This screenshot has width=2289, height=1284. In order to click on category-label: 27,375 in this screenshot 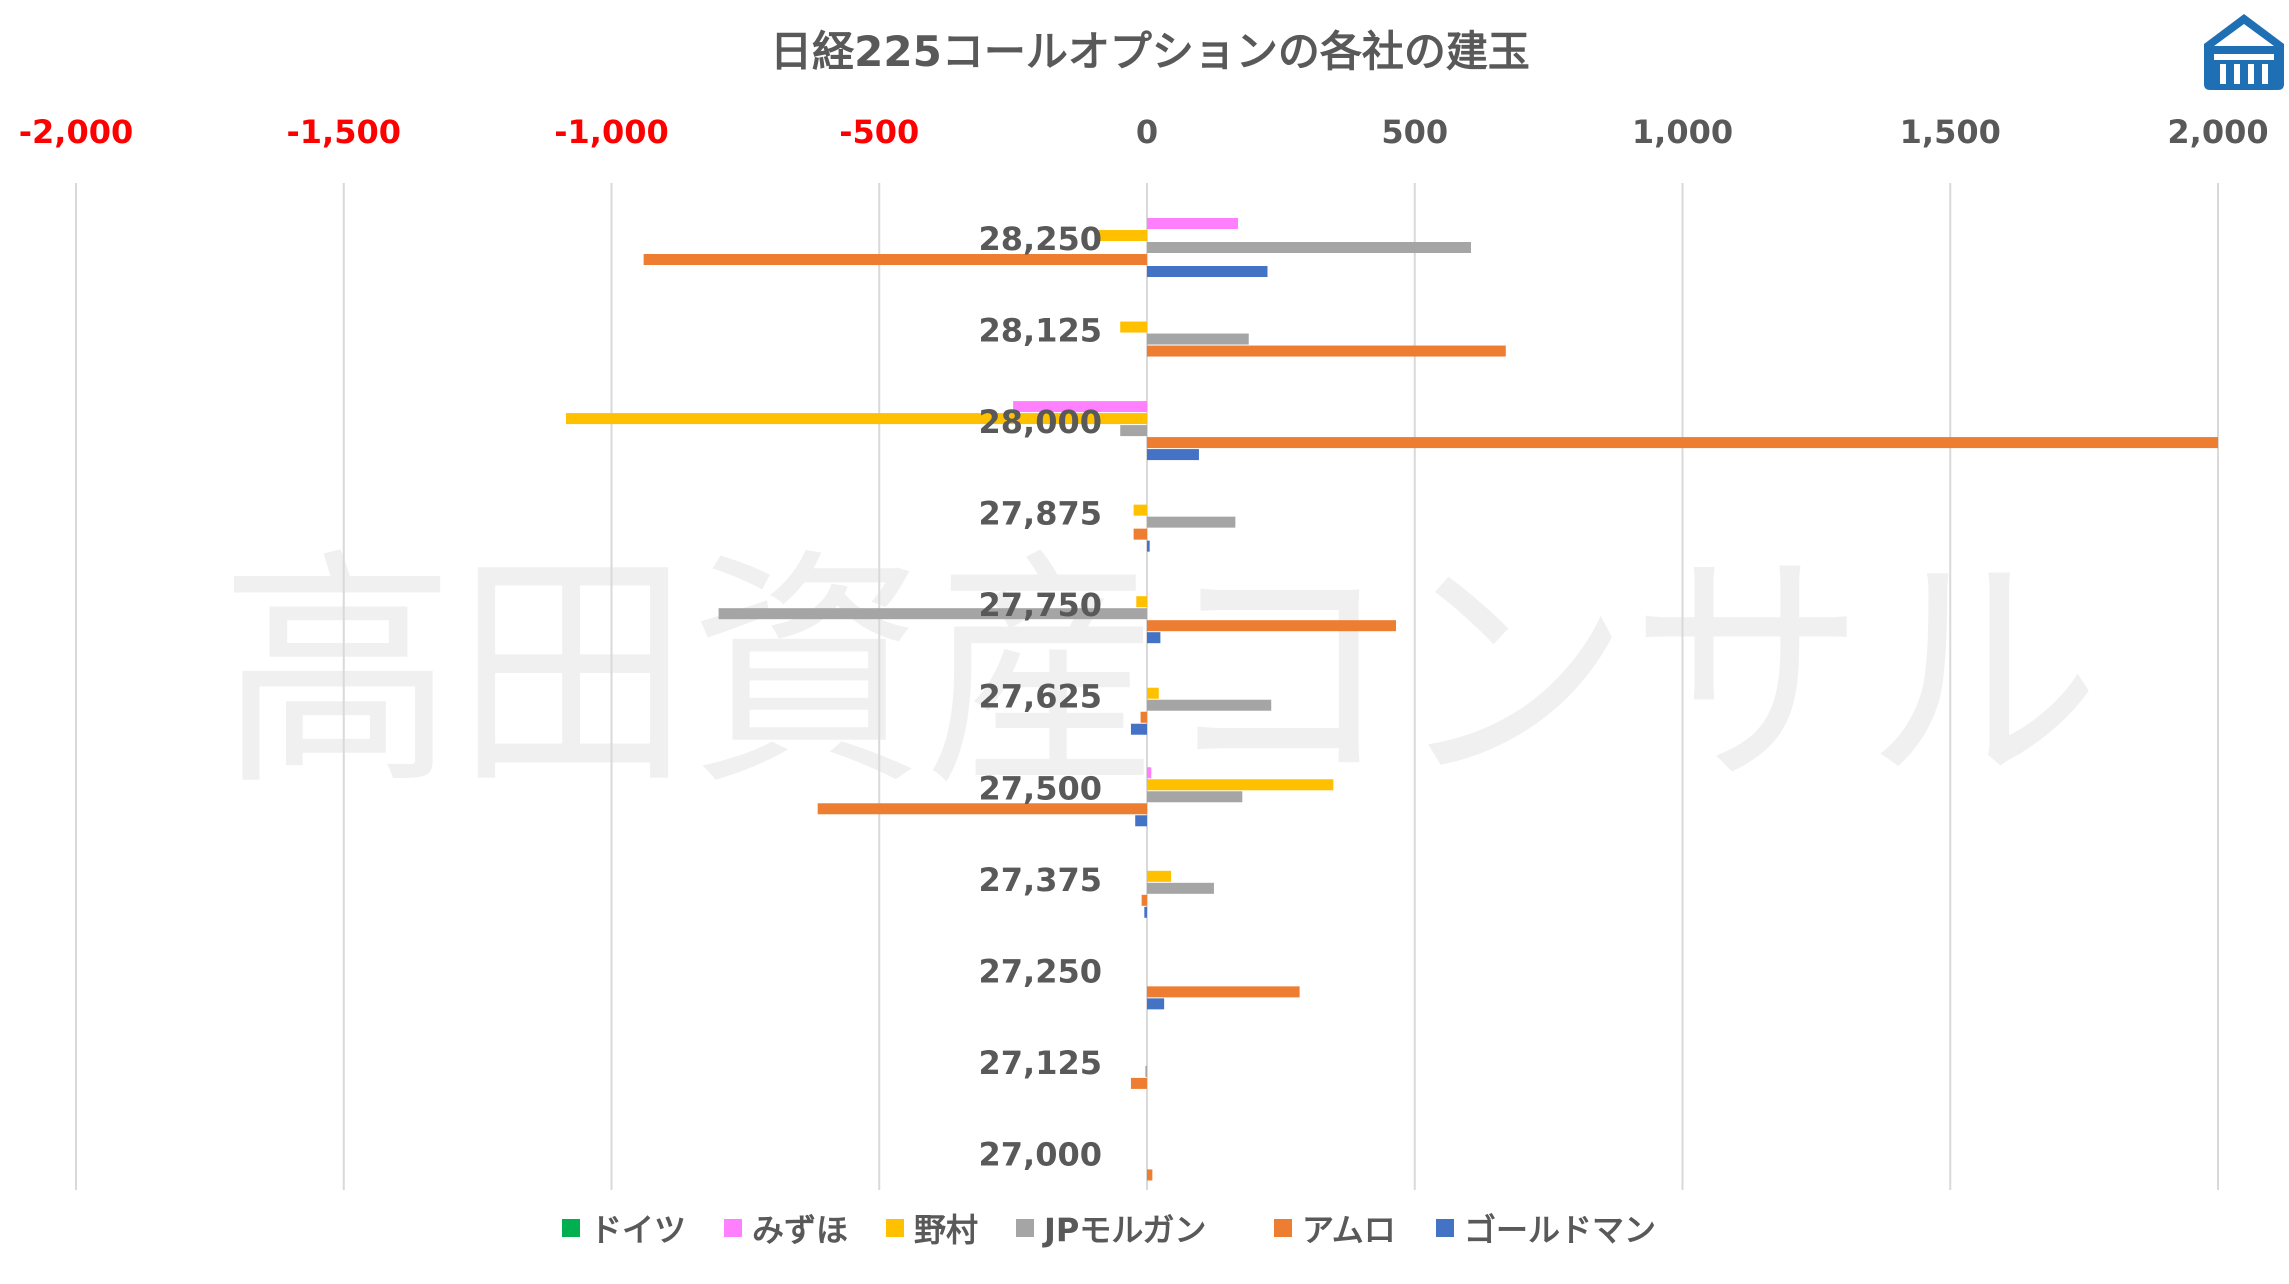, I will do `click(1040, 880)`.